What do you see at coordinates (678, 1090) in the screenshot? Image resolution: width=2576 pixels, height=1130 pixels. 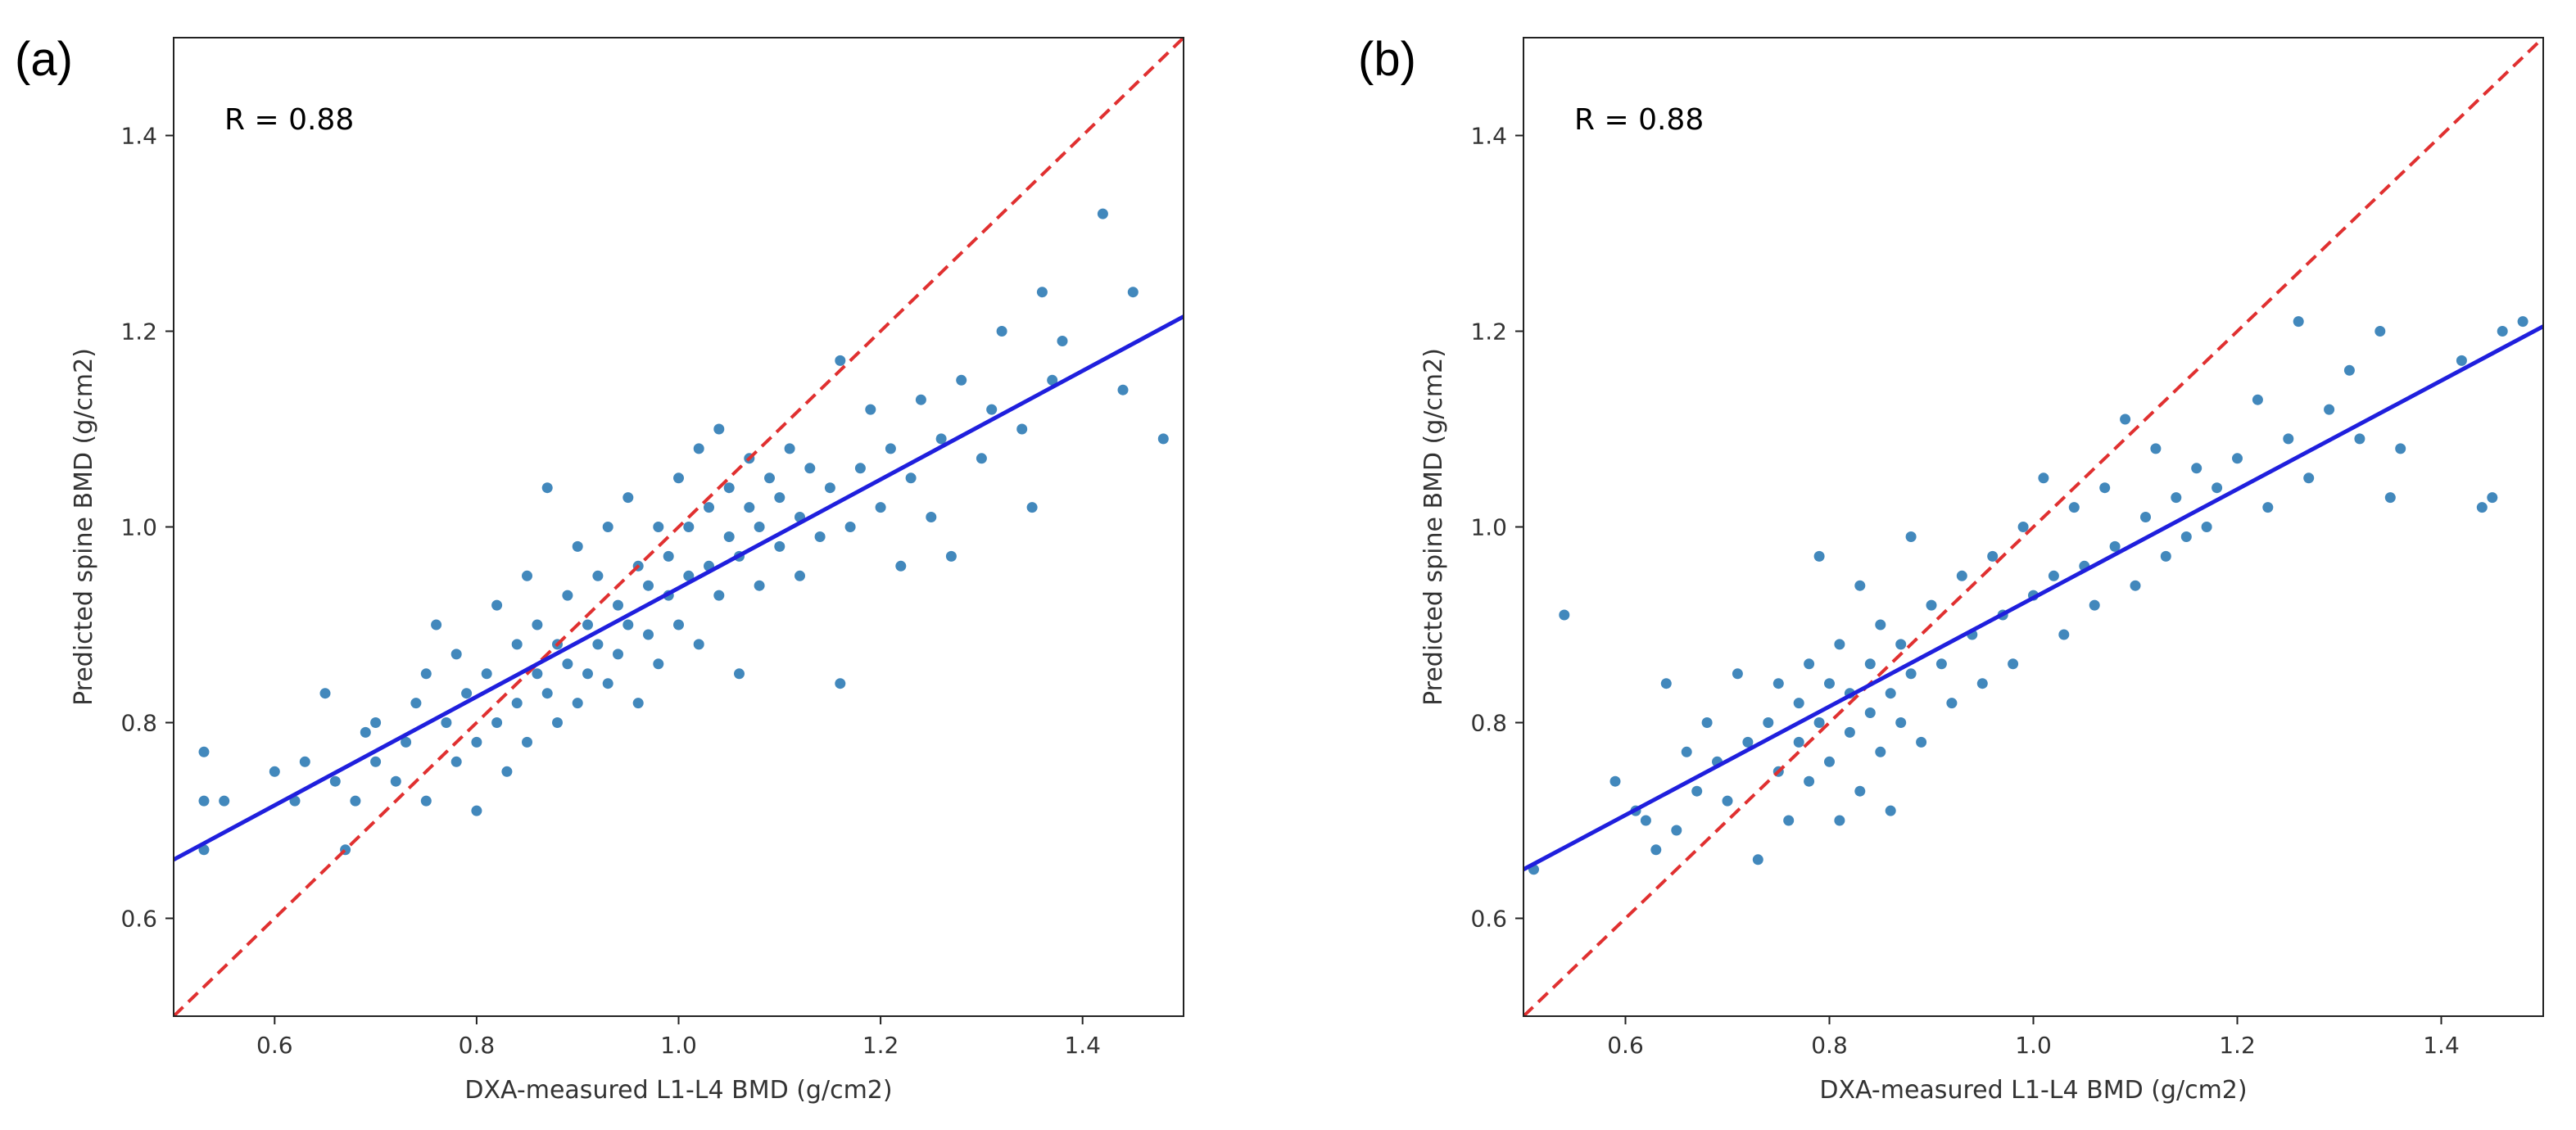 I see `x-axis-label: DXA-measured L1-L4 BMD (g/cm2)` at bounding box center [678, 1090].